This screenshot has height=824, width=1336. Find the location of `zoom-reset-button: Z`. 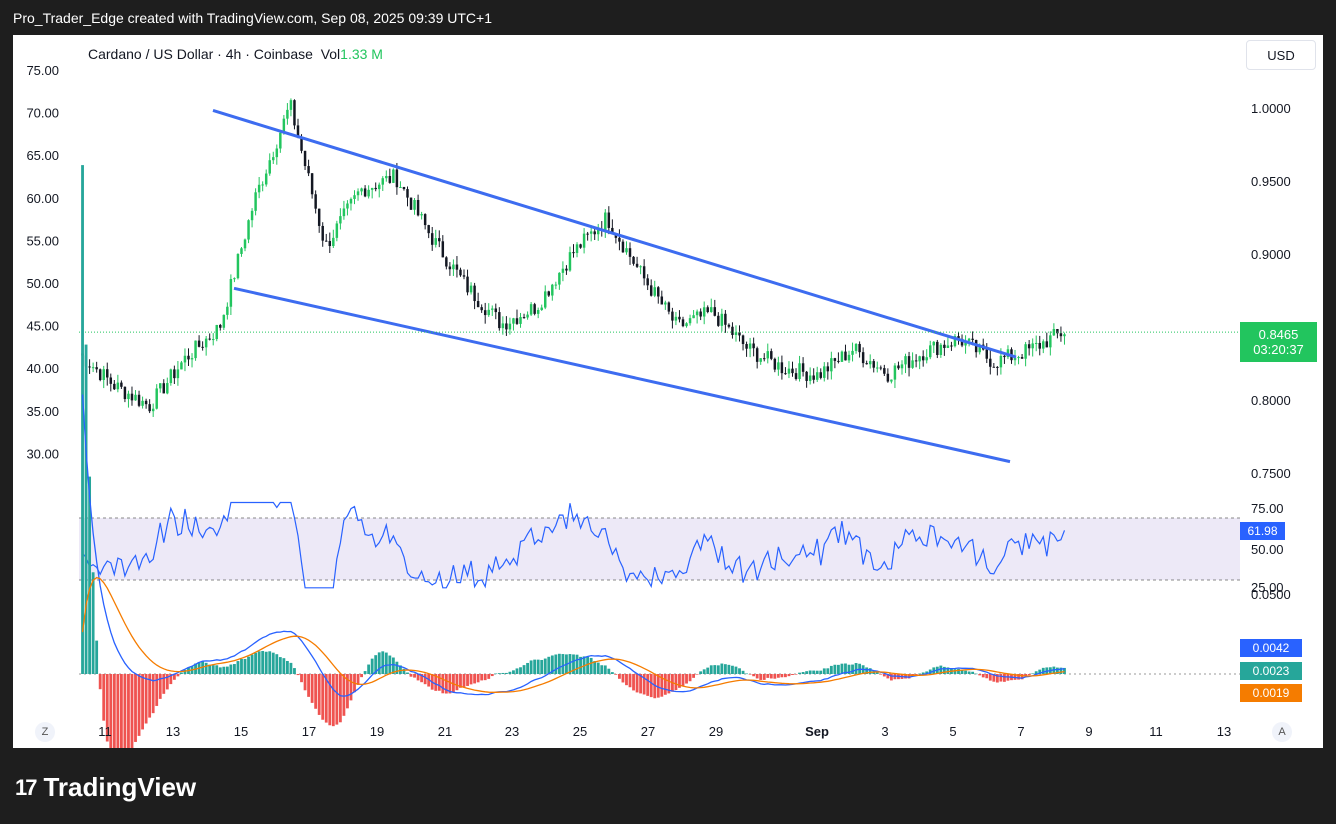

zoom-reset-button: Z is located at coordinates (45, 732).